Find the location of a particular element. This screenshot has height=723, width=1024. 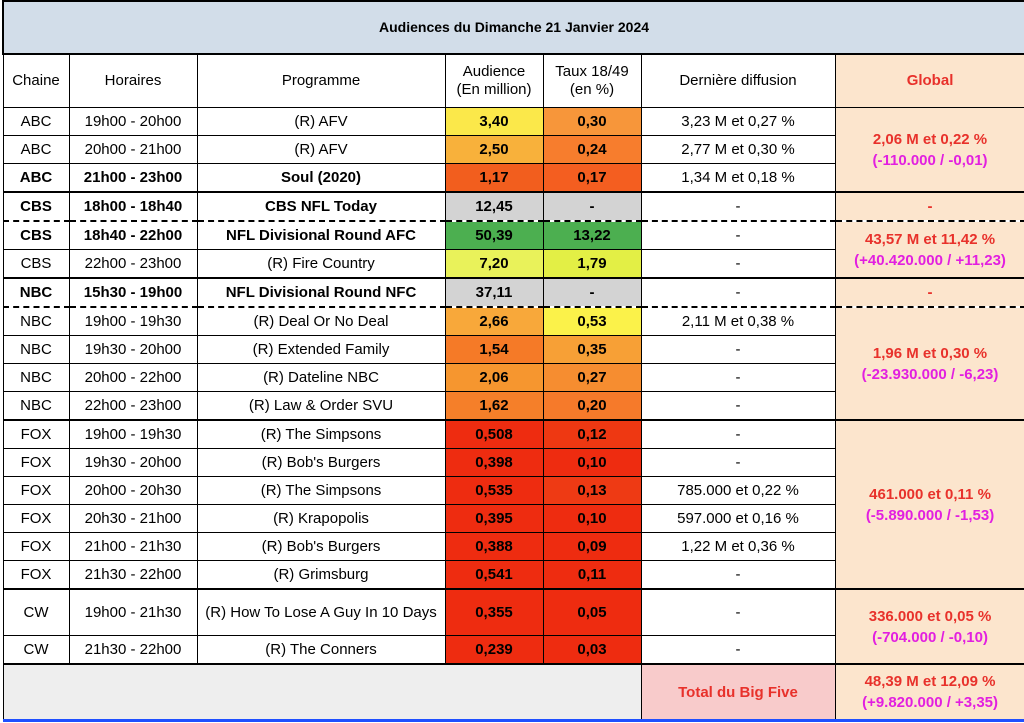

cell-horaires: 15h30 - 19h00 is located at coordinates (133, 292).